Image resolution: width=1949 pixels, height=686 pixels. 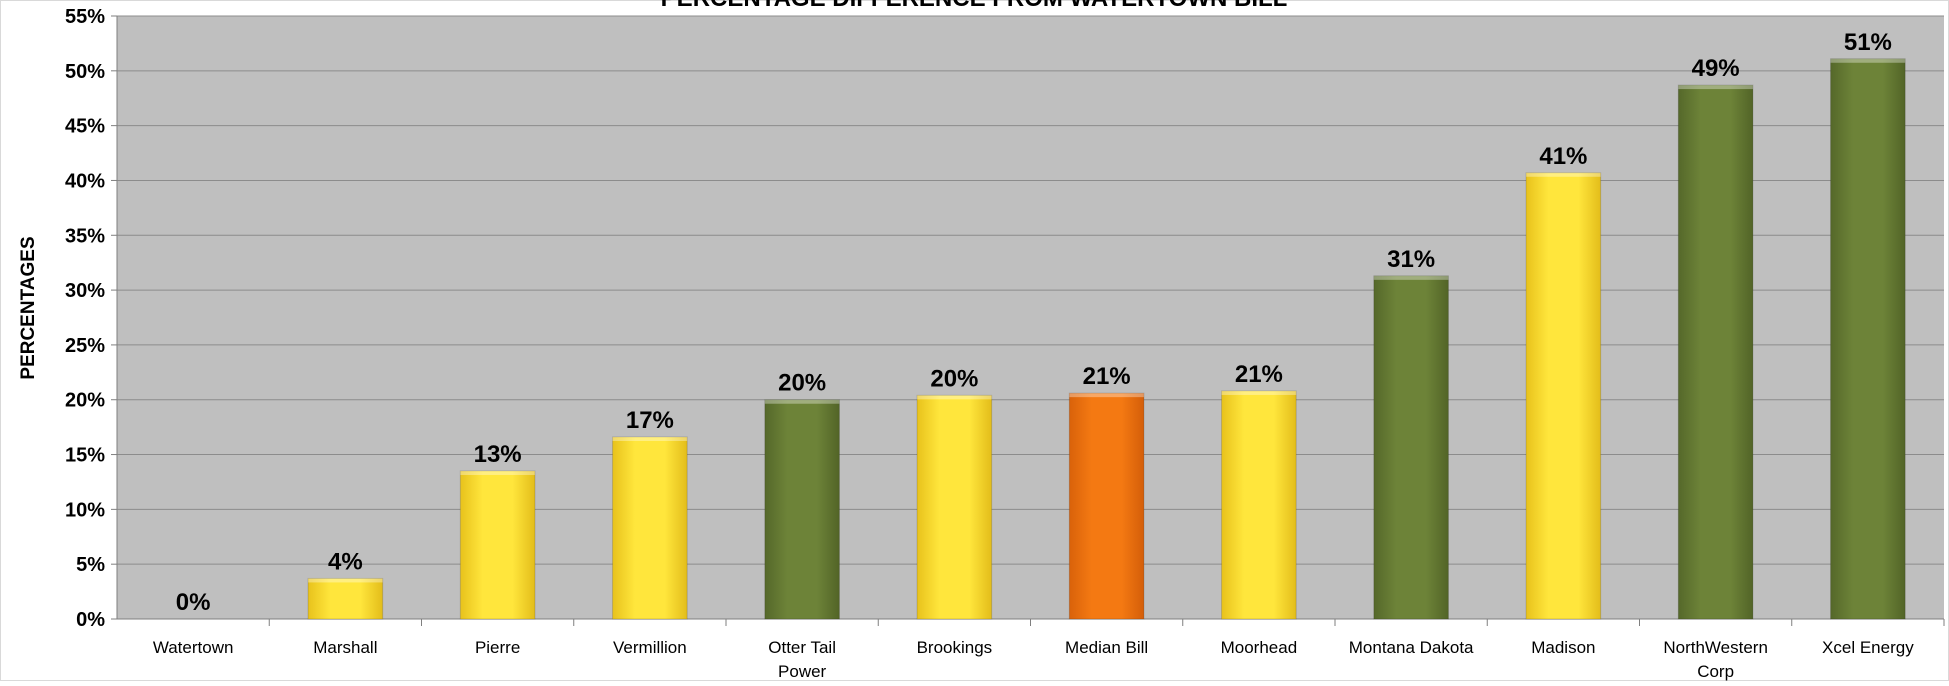 I want to click on x-tick-label: Xcel Energy, so click(x=1868, y=647).